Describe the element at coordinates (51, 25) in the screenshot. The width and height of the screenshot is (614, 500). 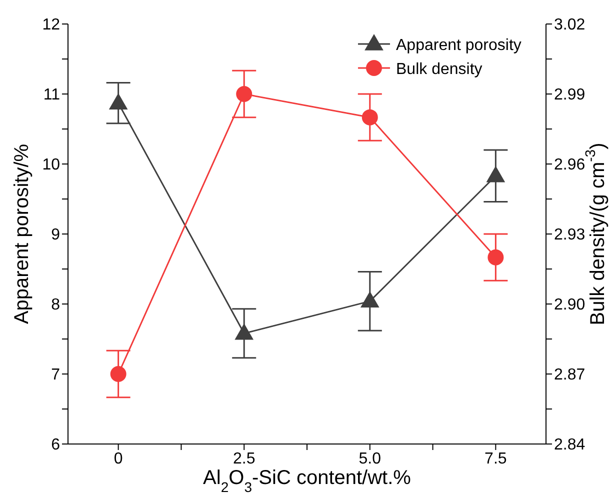
I see `y-tick-label: 12` at that location.